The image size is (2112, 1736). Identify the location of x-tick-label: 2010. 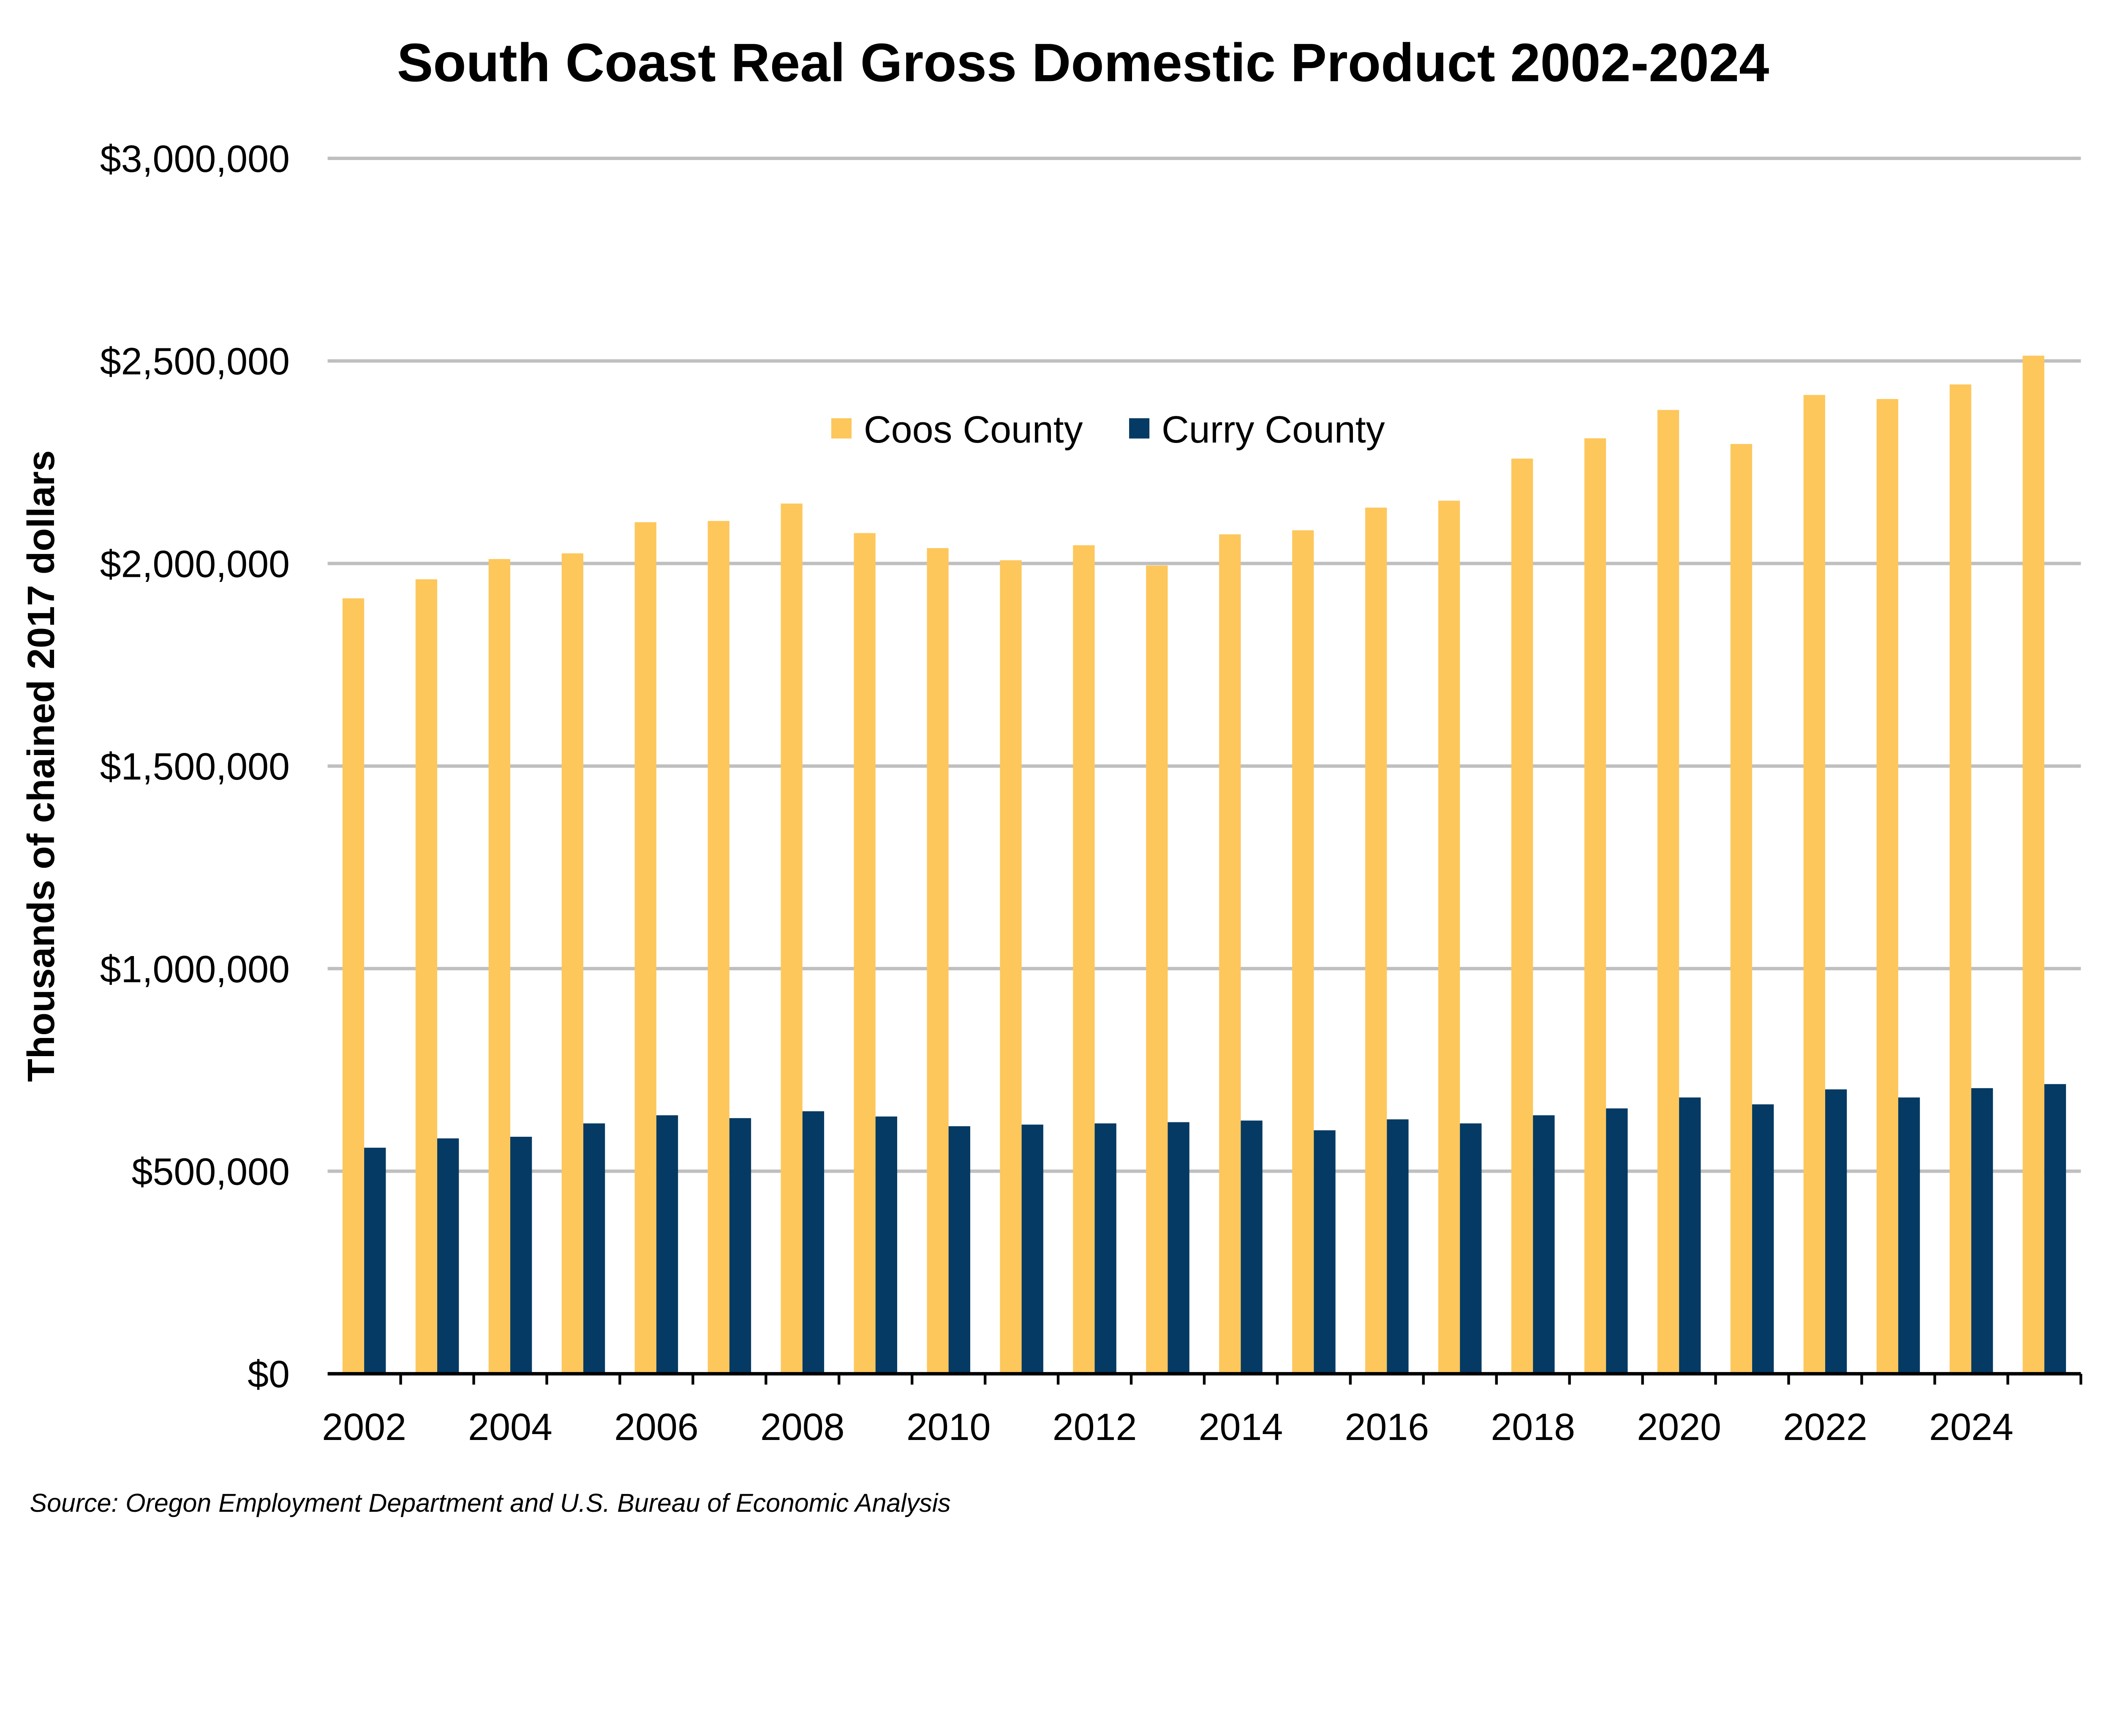
(948, 1427).